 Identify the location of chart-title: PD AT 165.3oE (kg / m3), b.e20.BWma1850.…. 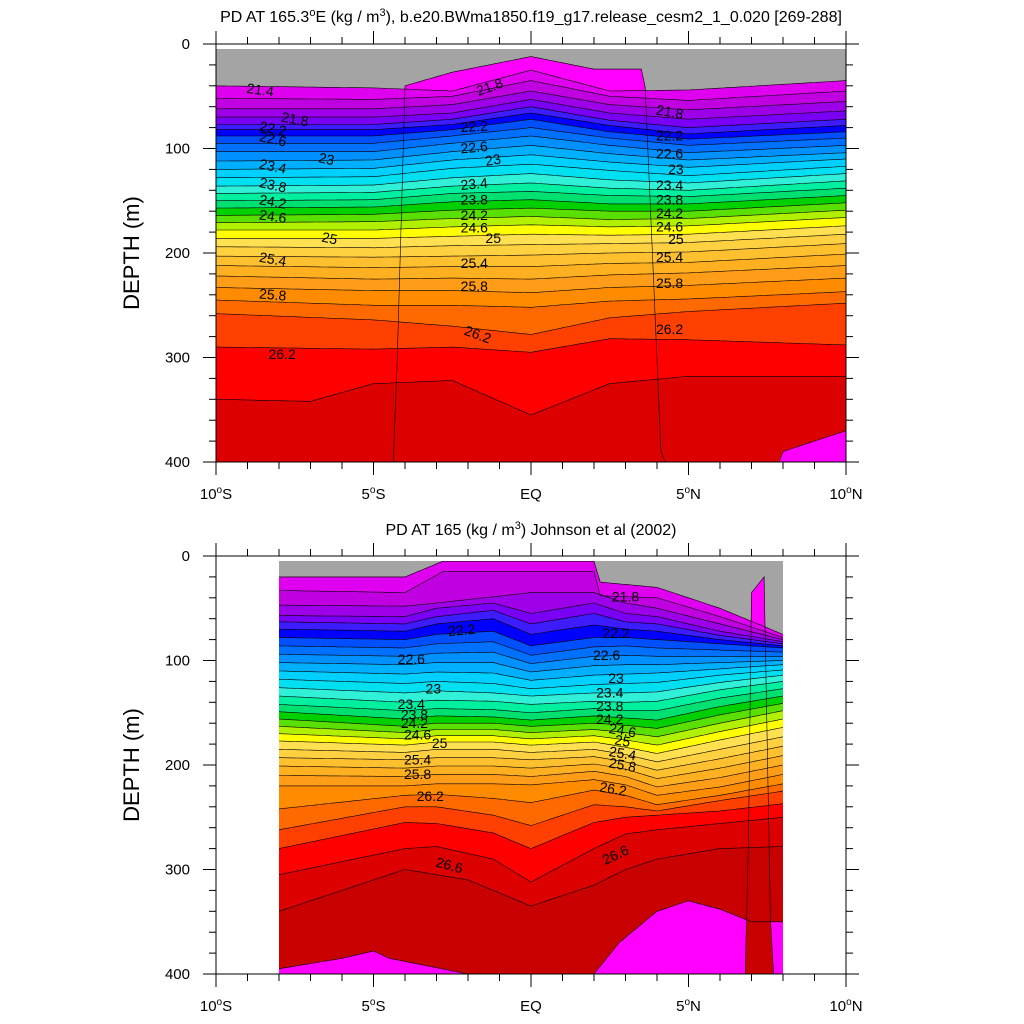
(531, 16).